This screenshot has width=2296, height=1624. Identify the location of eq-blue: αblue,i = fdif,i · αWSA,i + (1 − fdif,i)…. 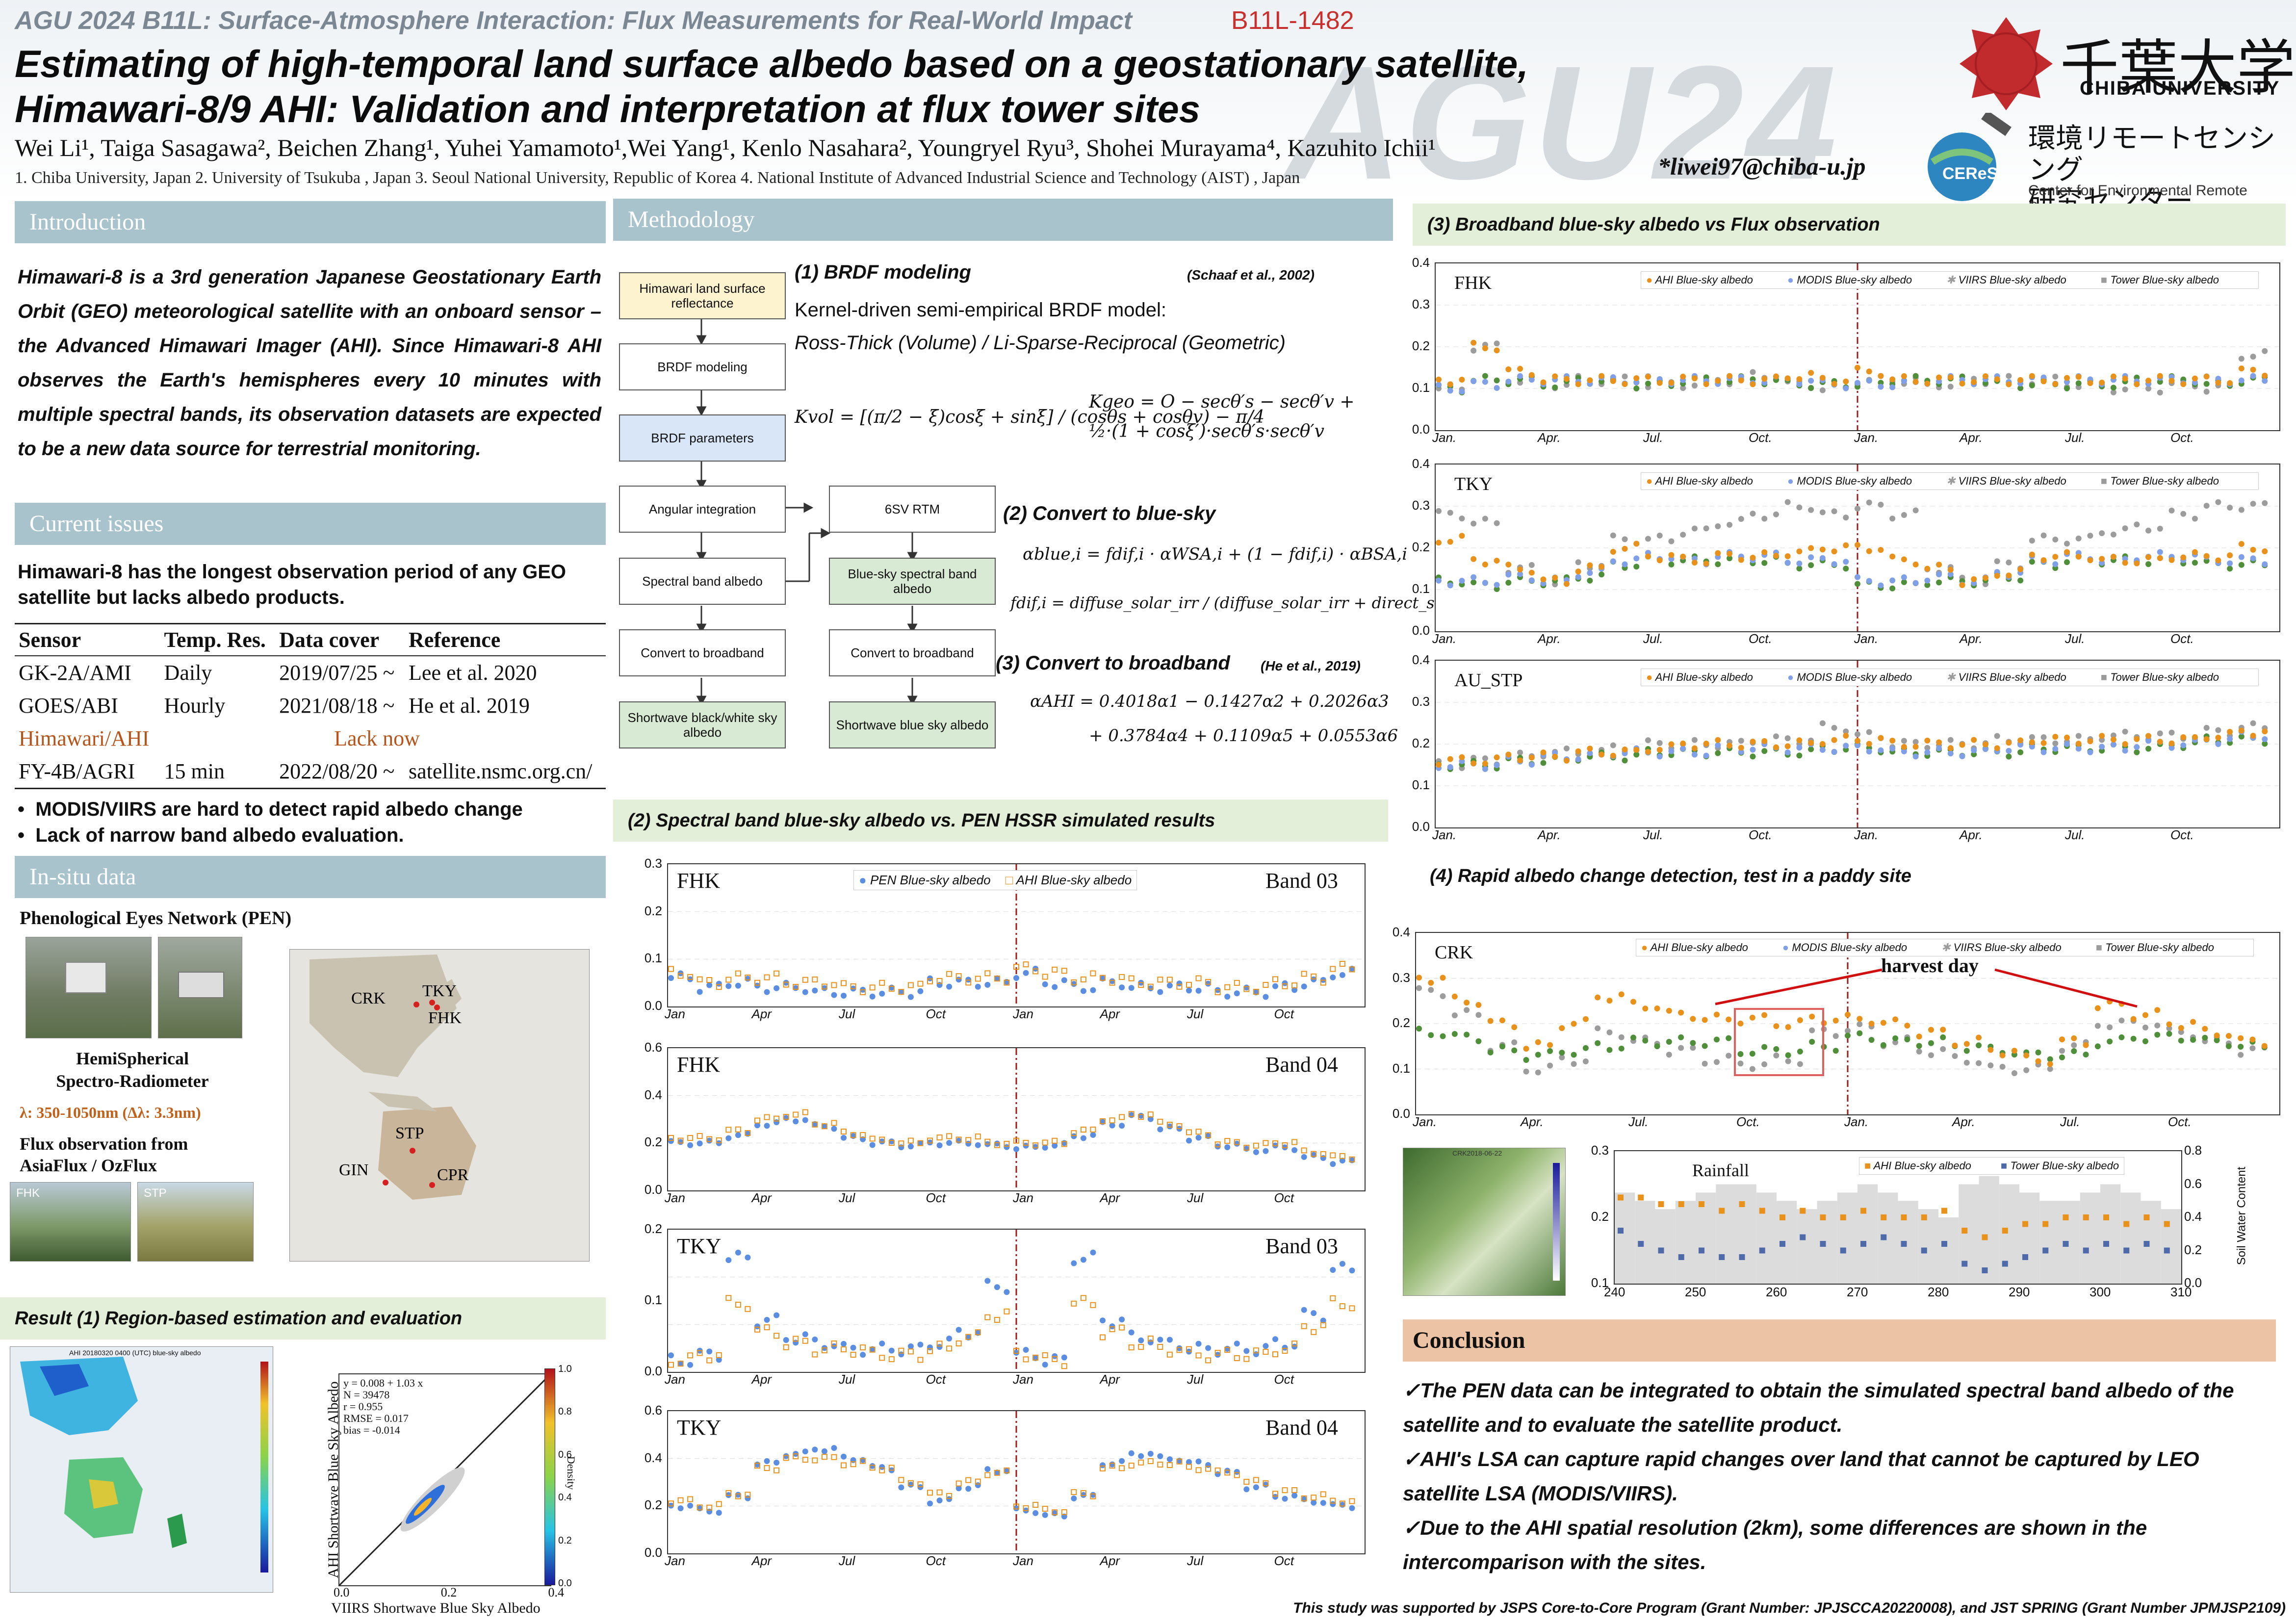
(1215, 554).